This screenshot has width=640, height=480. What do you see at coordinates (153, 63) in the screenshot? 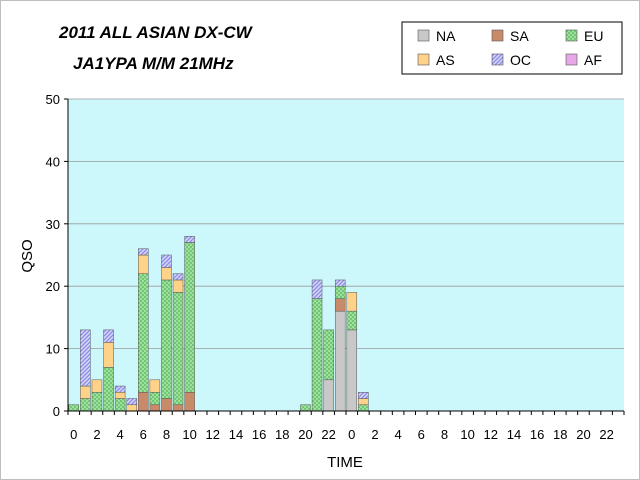
I see `chart-title-line-2: JA1YPA M/M 21MHz` at bounding box center [153, 63].